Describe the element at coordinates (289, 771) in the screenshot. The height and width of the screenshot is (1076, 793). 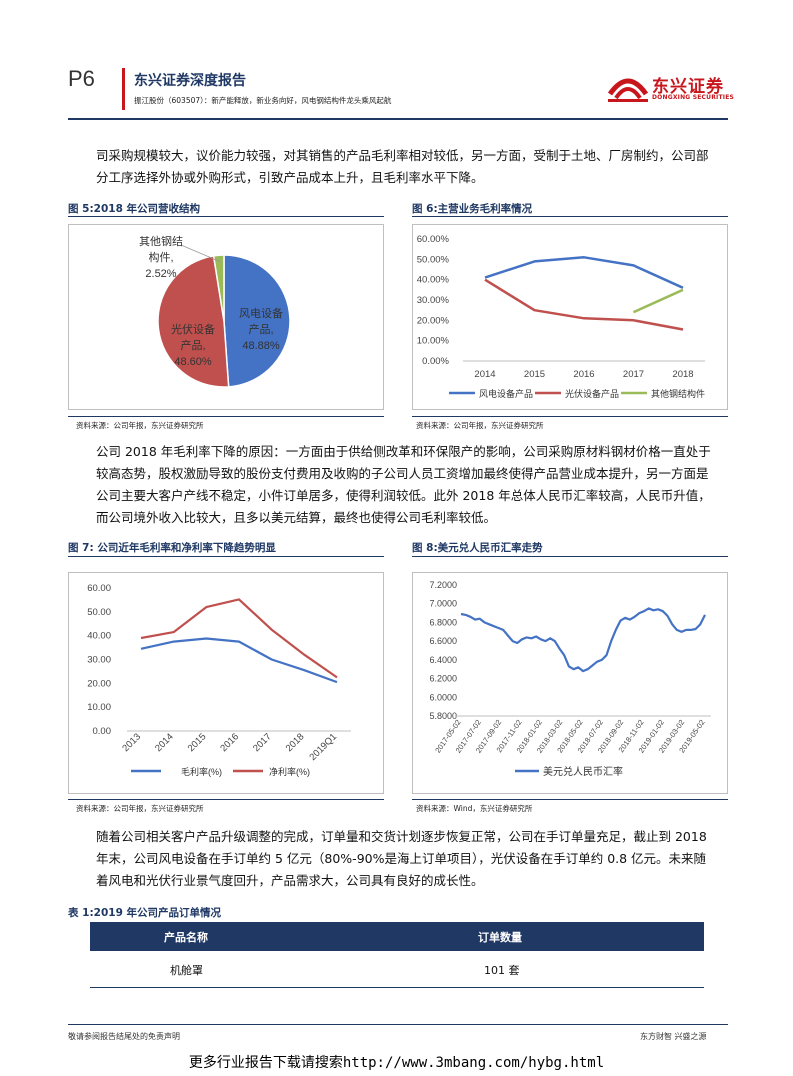
I see `fig7-legend-net: 净利率(%)` at that location.